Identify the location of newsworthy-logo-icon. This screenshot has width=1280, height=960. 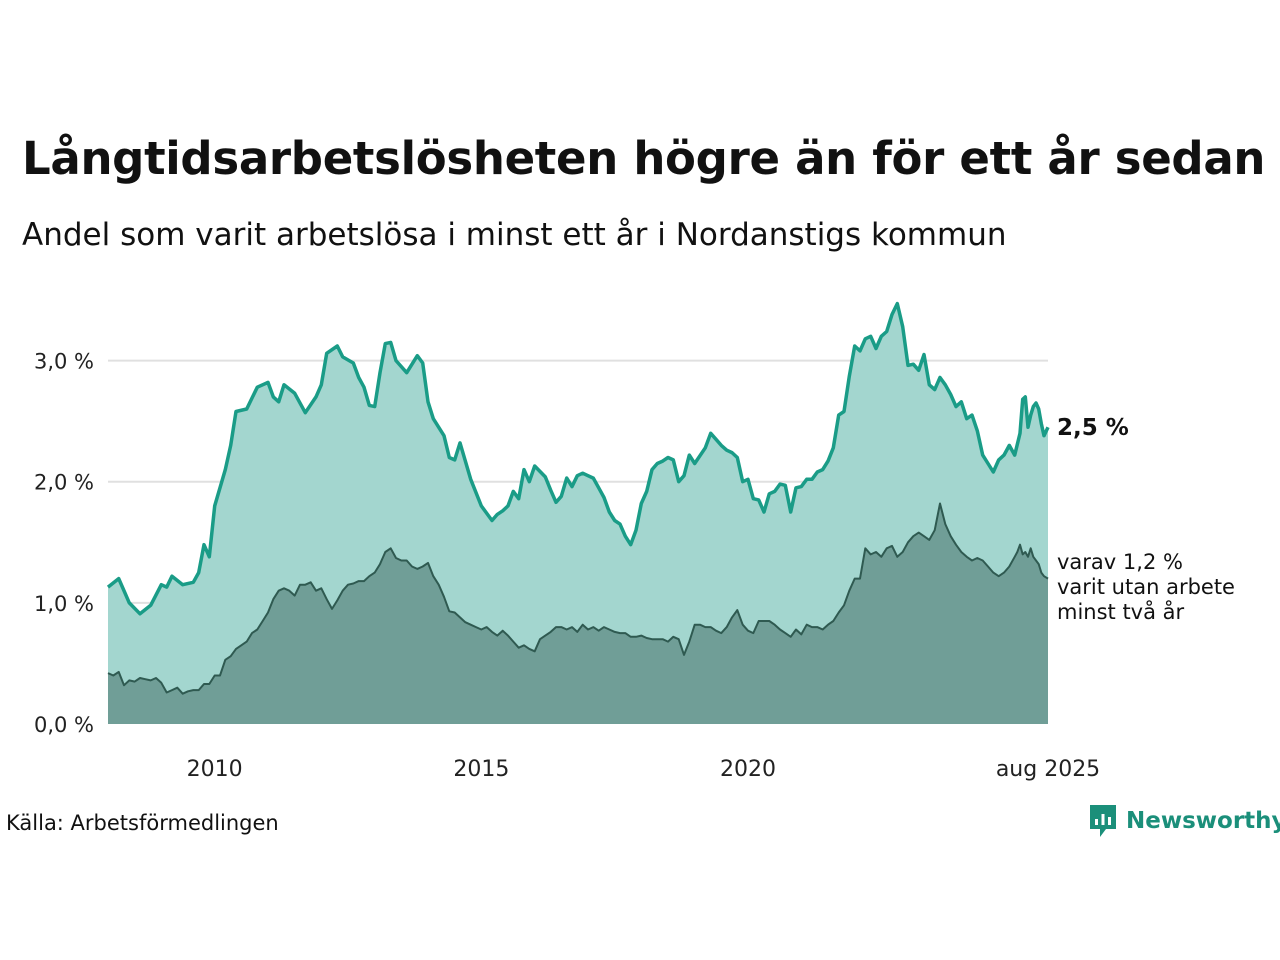
(1103, 821).